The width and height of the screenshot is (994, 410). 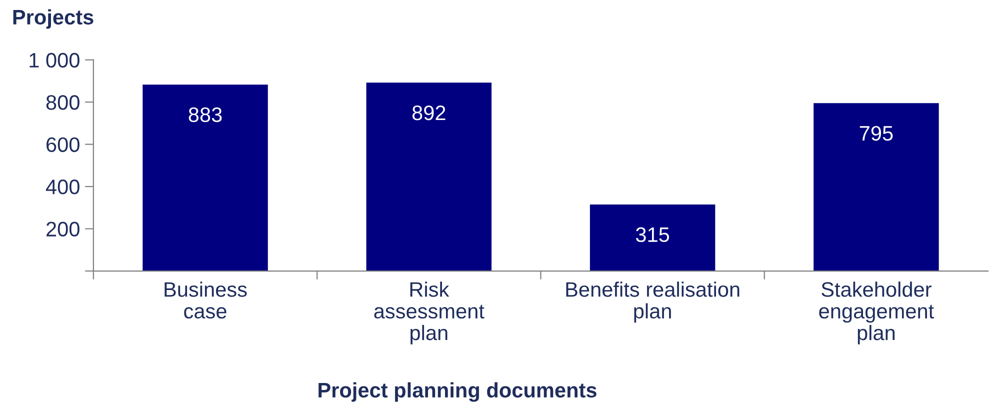 I want to click on data-label: 883, so click(x=205, y=114).